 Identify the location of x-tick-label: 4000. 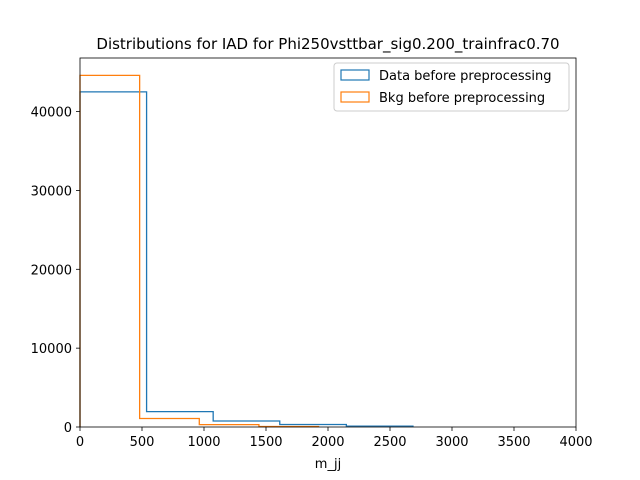
(575, 442).